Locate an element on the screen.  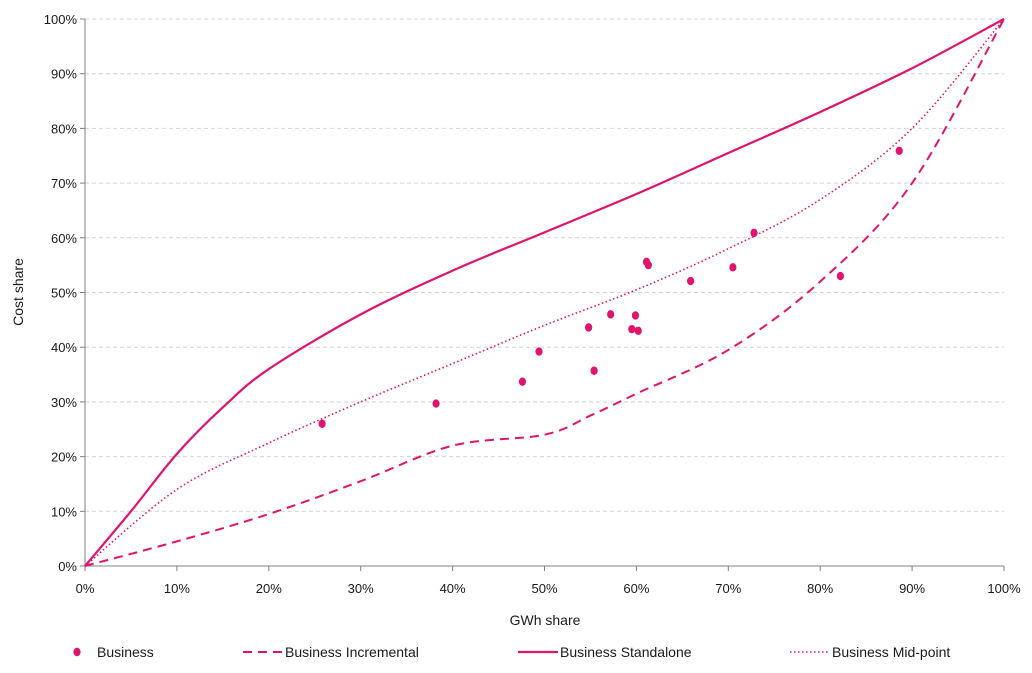
y-tick-label: 0% is located at coordinates (67, 566).